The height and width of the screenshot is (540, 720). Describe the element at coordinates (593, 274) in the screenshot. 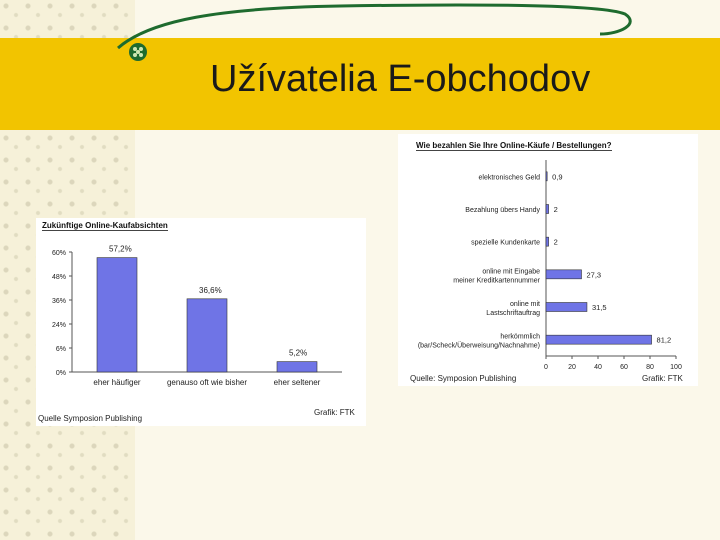

I see `data-label: 27,3` at that location.